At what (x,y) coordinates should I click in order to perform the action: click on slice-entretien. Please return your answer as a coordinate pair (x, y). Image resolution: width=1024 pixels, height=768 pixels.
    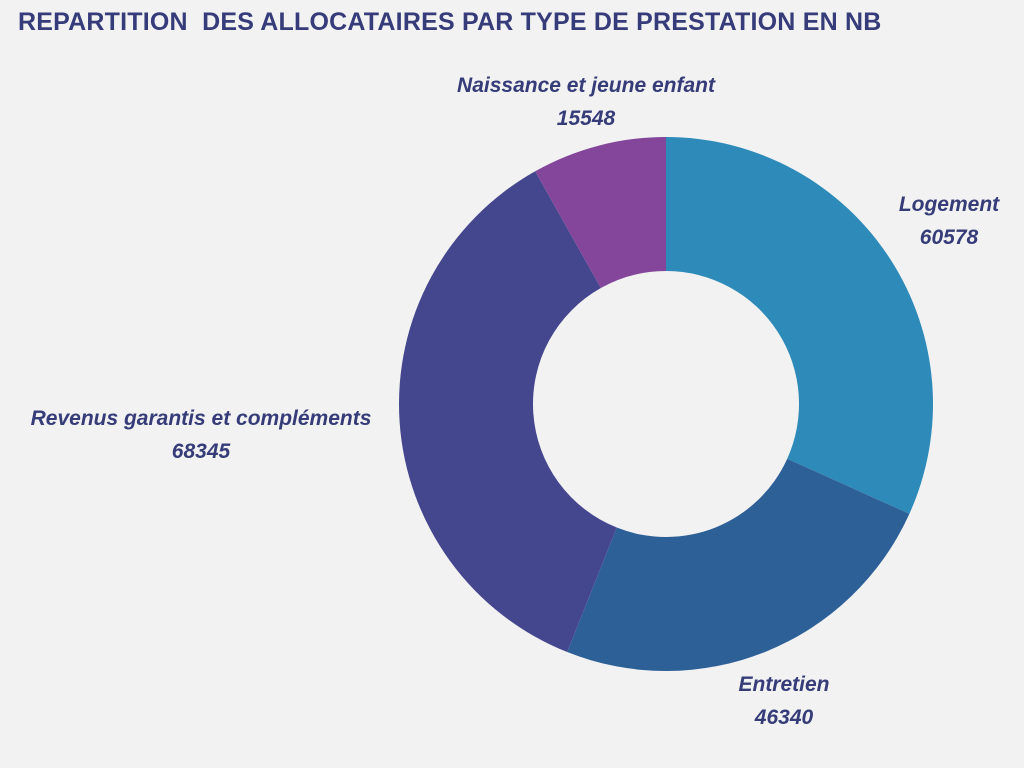
    Looking at the image, I should click on (738, 564).